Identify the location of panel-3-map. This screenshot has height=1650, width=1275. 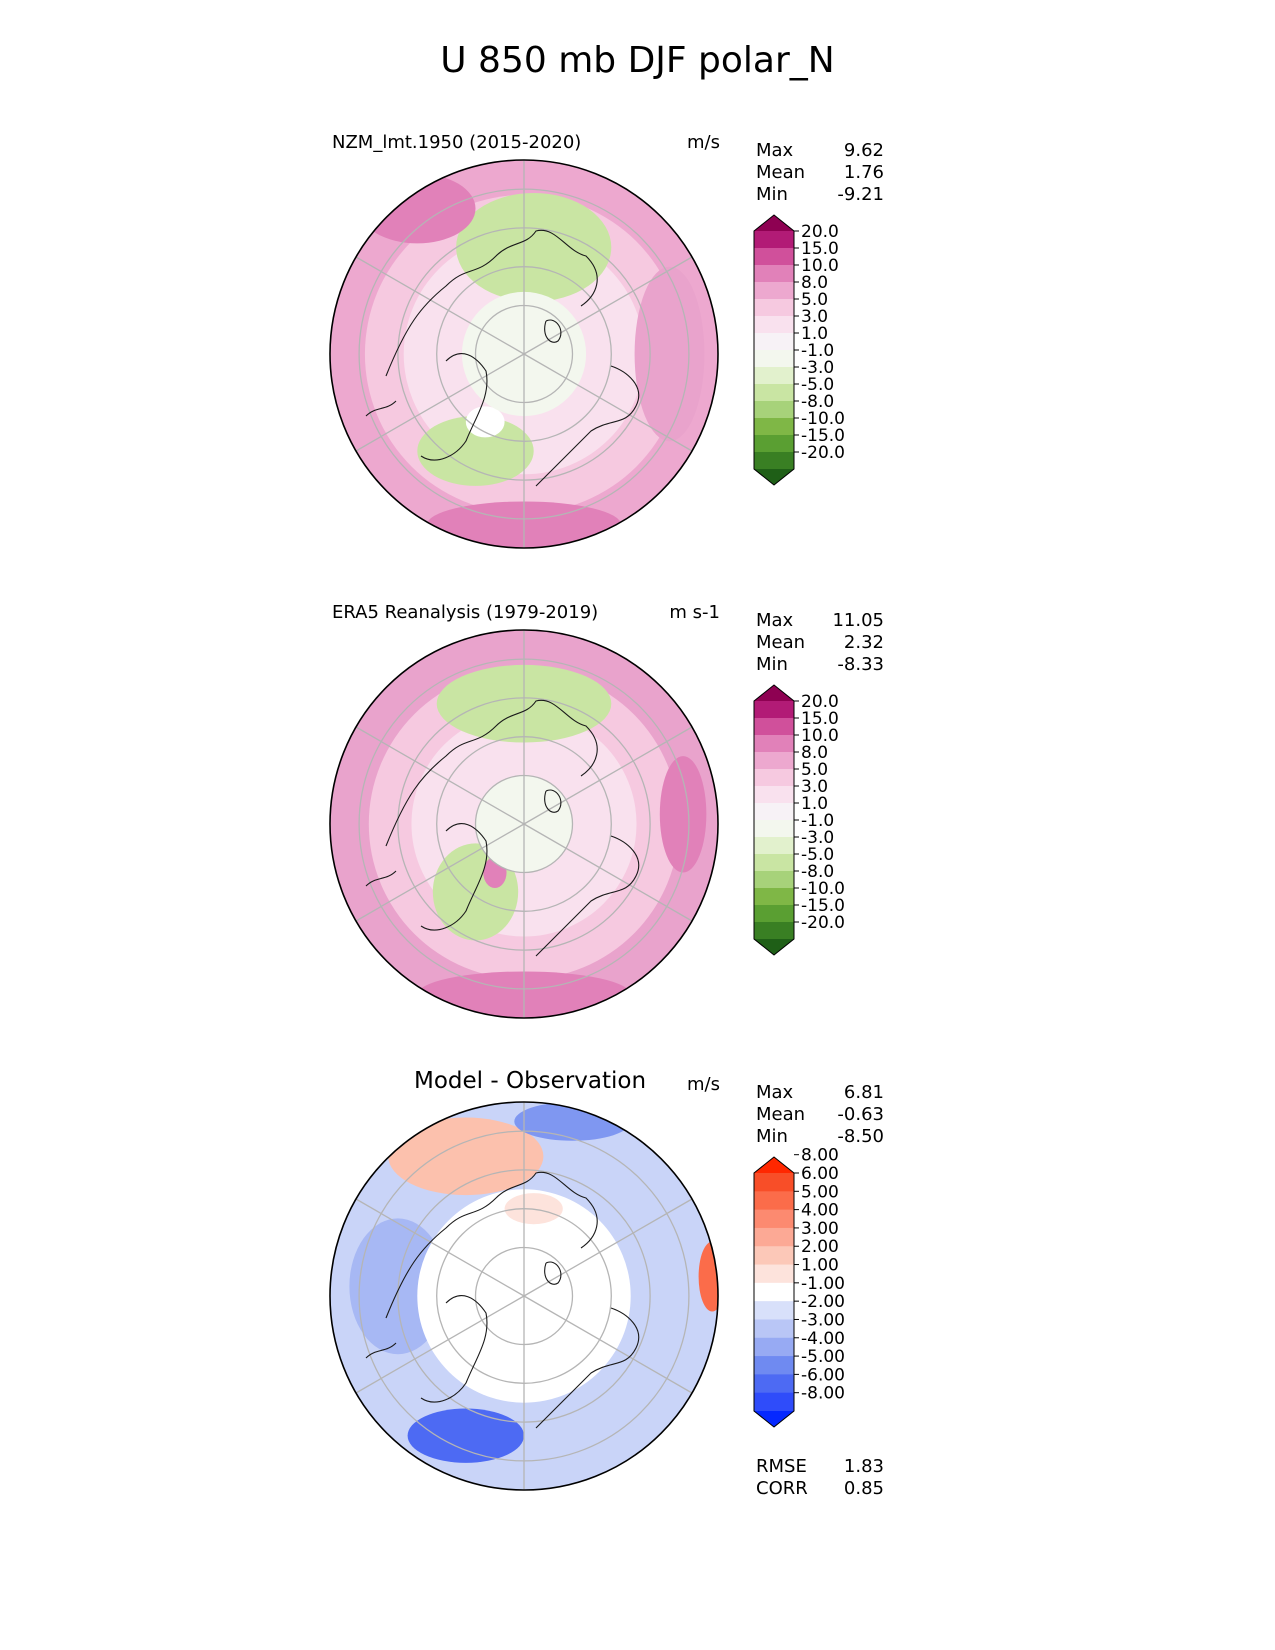
(524, 1296).